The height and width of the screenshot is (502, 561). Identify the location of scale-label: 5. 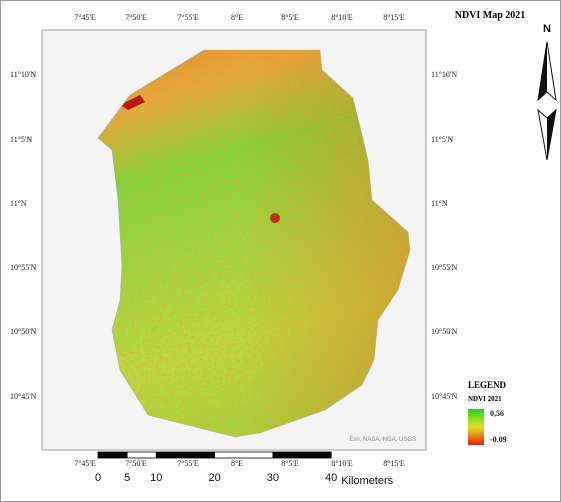
(127, 478).